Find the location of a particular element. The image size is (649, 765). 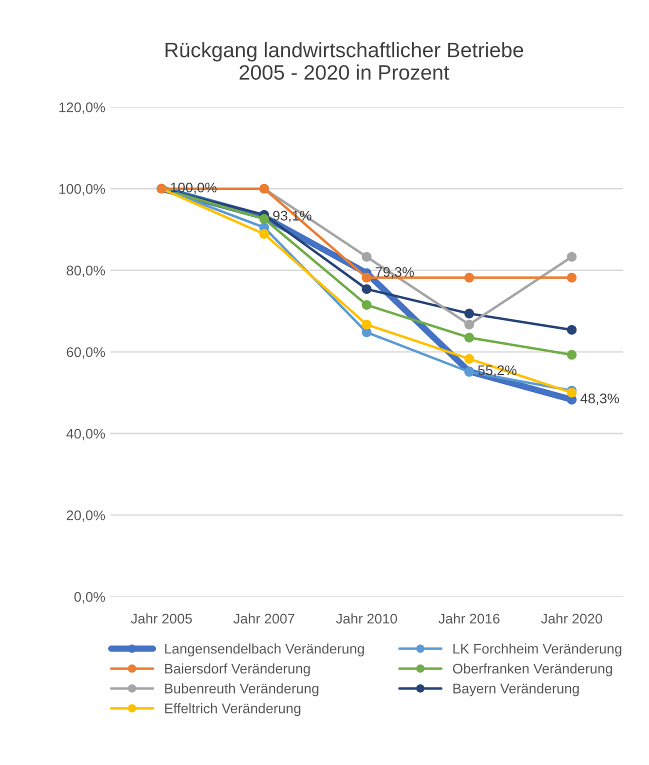

data-label: 48,3% is located at coordinates (599, 400).